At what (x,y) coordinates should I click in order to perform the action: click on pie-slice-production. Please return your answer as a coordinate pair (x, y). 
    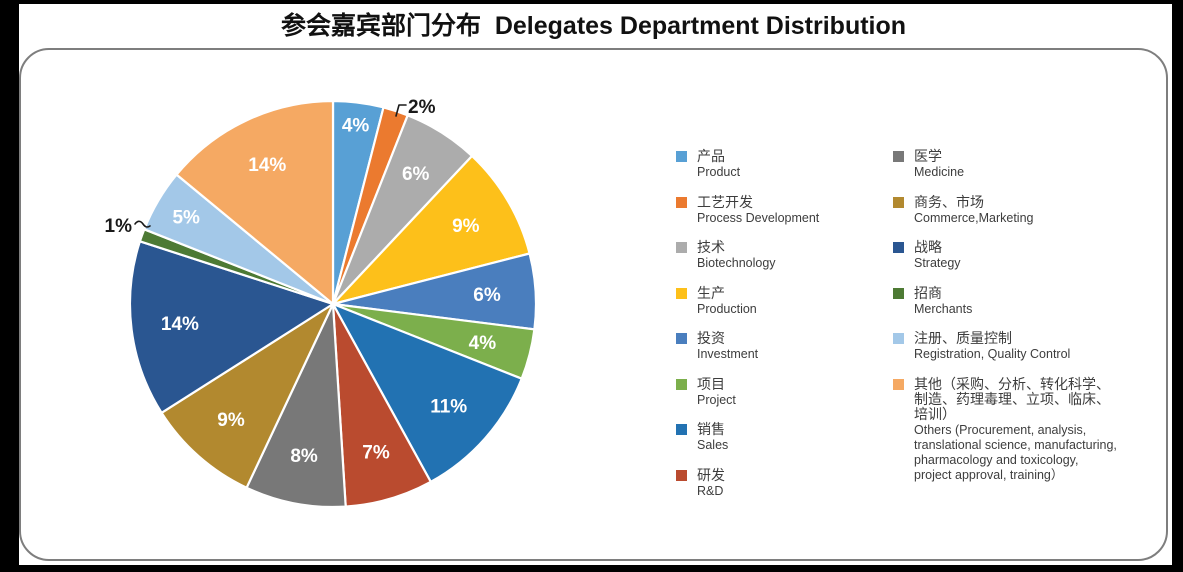
    Looking at the image, I should click on (431, 230).